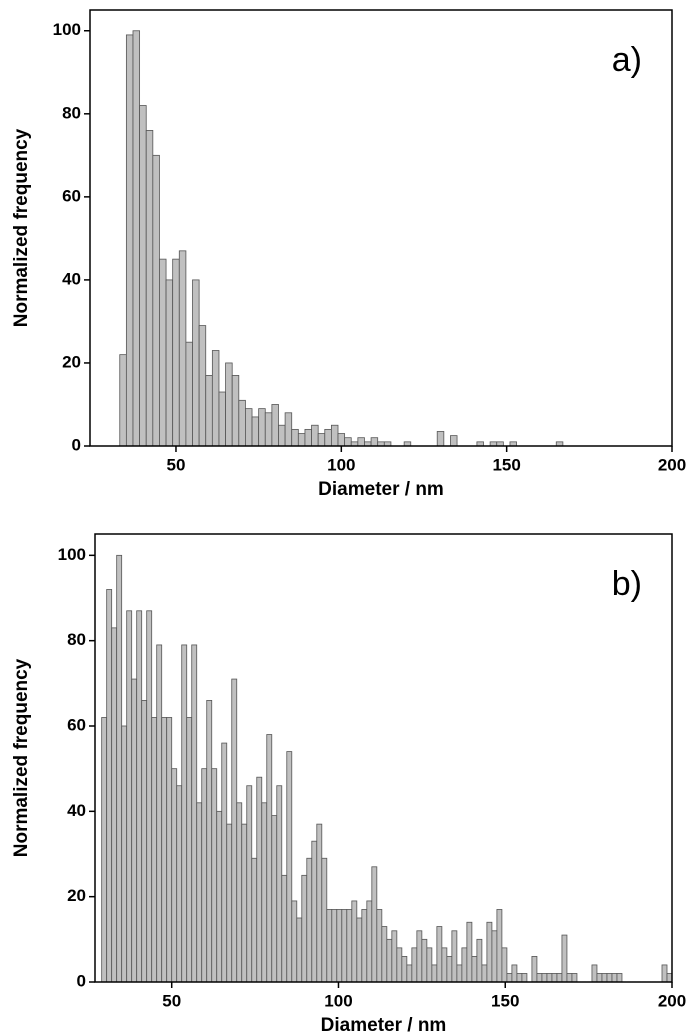 Image resolution: width=694 pixels, height=1036 pixels. Describe the element at coordinates (176, 464) in the screenshot. I see `x-tick-label: 50` at that location.